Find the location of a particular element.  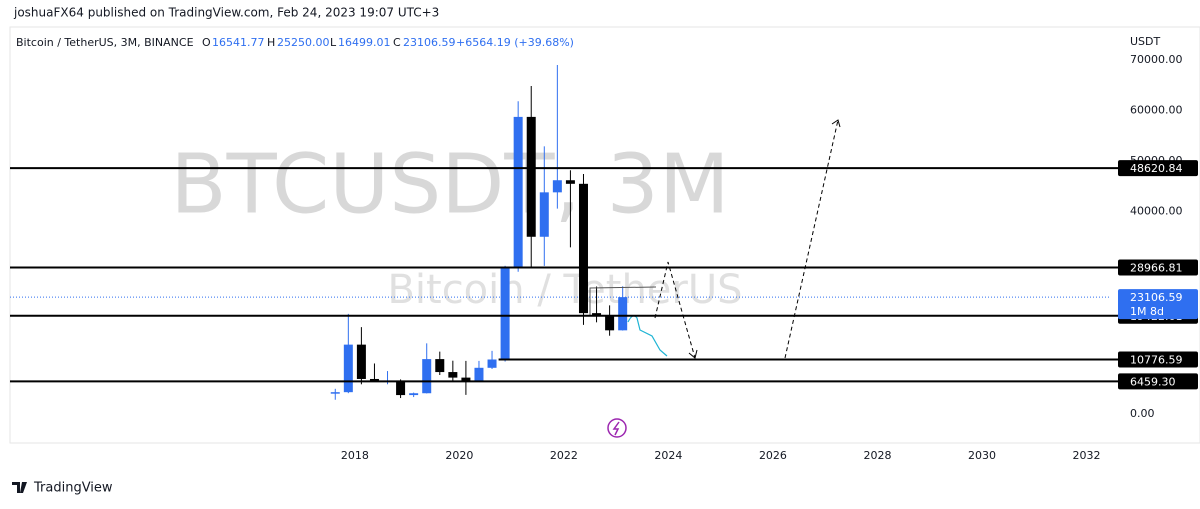

last-price-label: 23106.59 is located at coordinates (1156, 297).